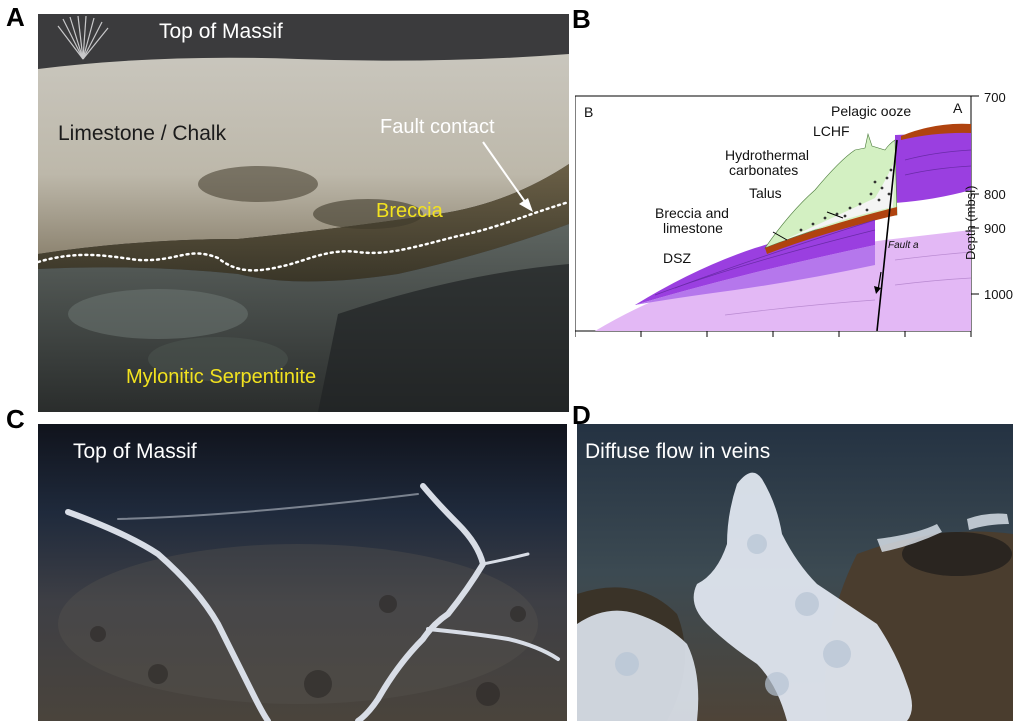  I want to click on depth-tick-800: 800, so click(995, 194).